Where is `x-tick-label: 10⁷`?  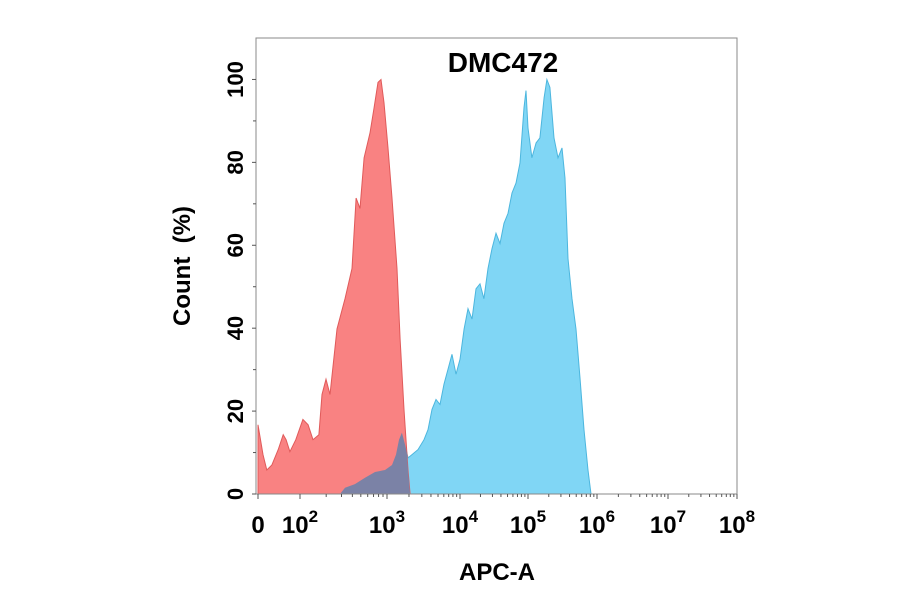 x-tick-label: 10⁷ is located at coordinates (668, 523).